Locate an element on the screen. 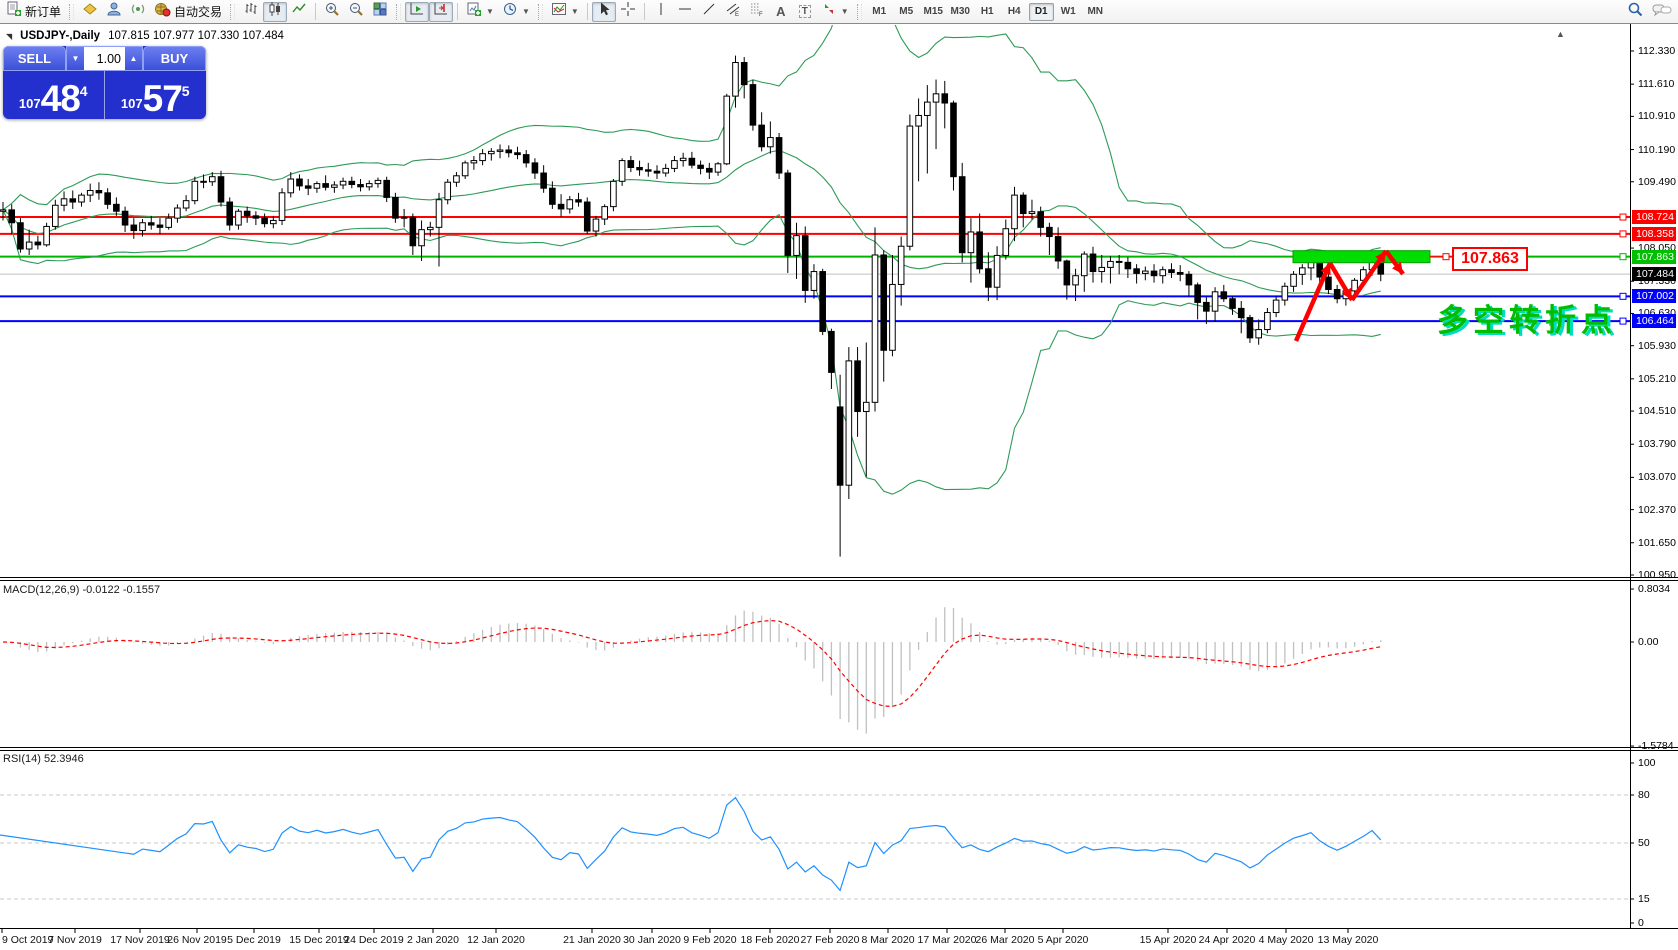 The width and height of the screenshot is (1678, 950). axis-tick: 103.790 is located at coordinates (1657, 444).